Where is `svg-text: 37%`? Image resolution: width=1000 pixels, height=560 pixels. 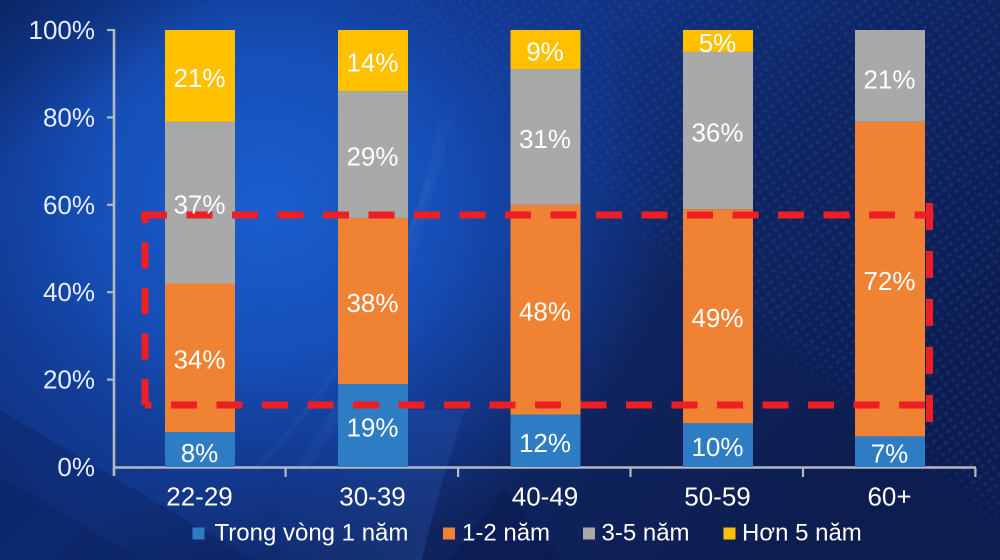
svg-text: 37% is located at coordinates (199, 205).